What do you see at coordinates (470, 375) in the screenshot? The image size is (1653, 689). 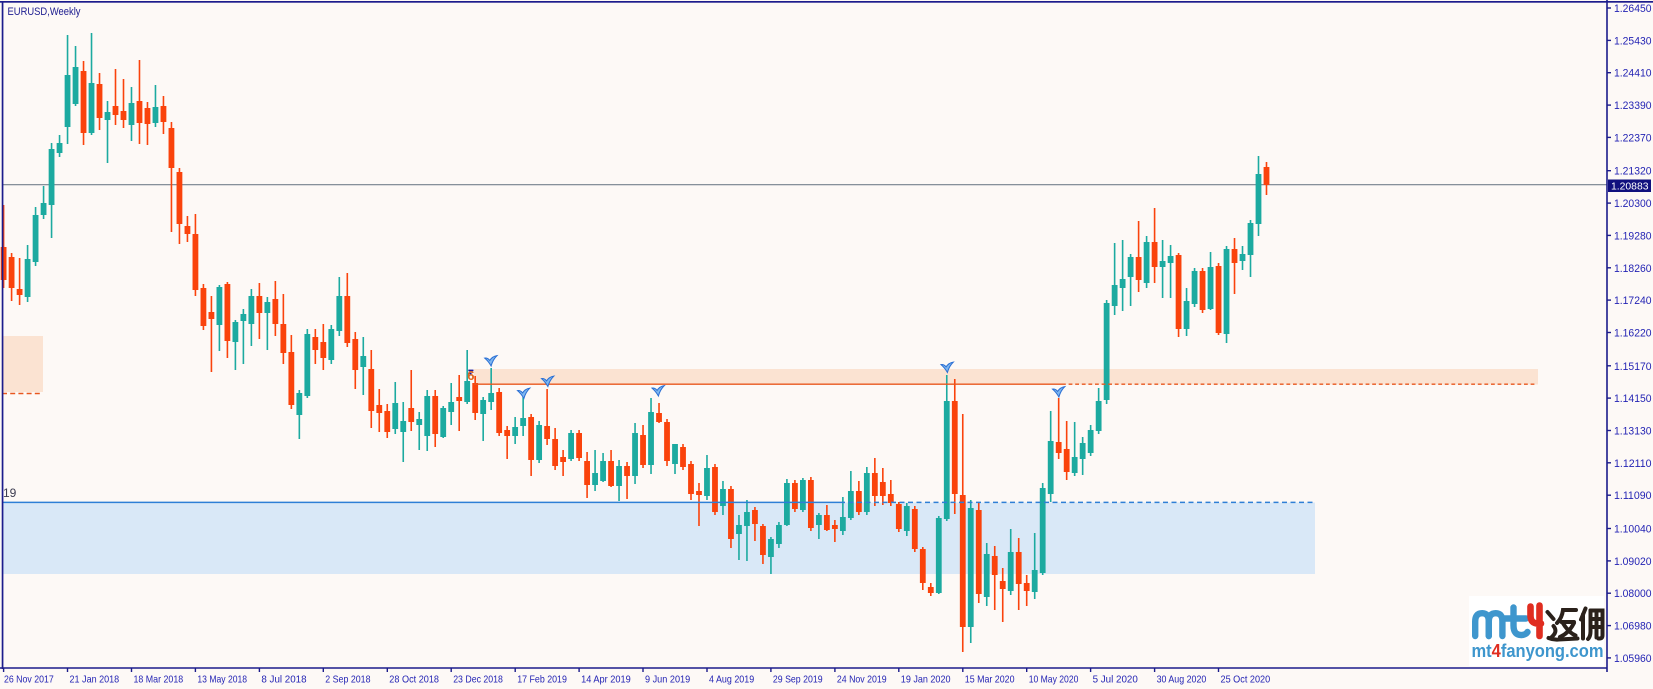 I see `svg-text: 6` at bounding box center [470, 375].